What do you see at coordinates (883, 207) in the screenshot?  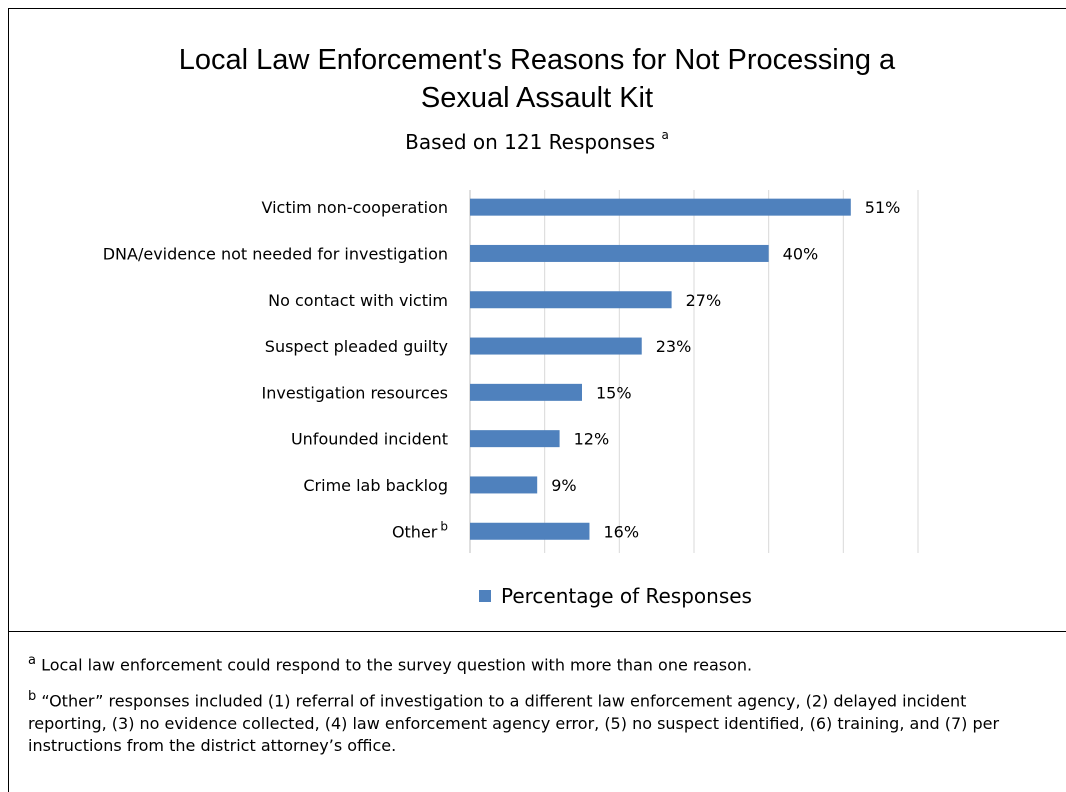 I see `data-label: 51%` at bounding box center [883, 207].